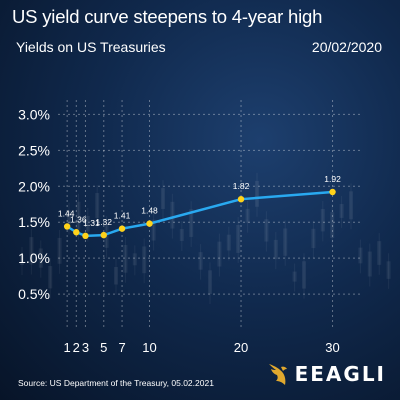 Image resolution: width=400 pixels, height=400 pixels. I want to click on x-tick-label: 30, so click(332, 347).